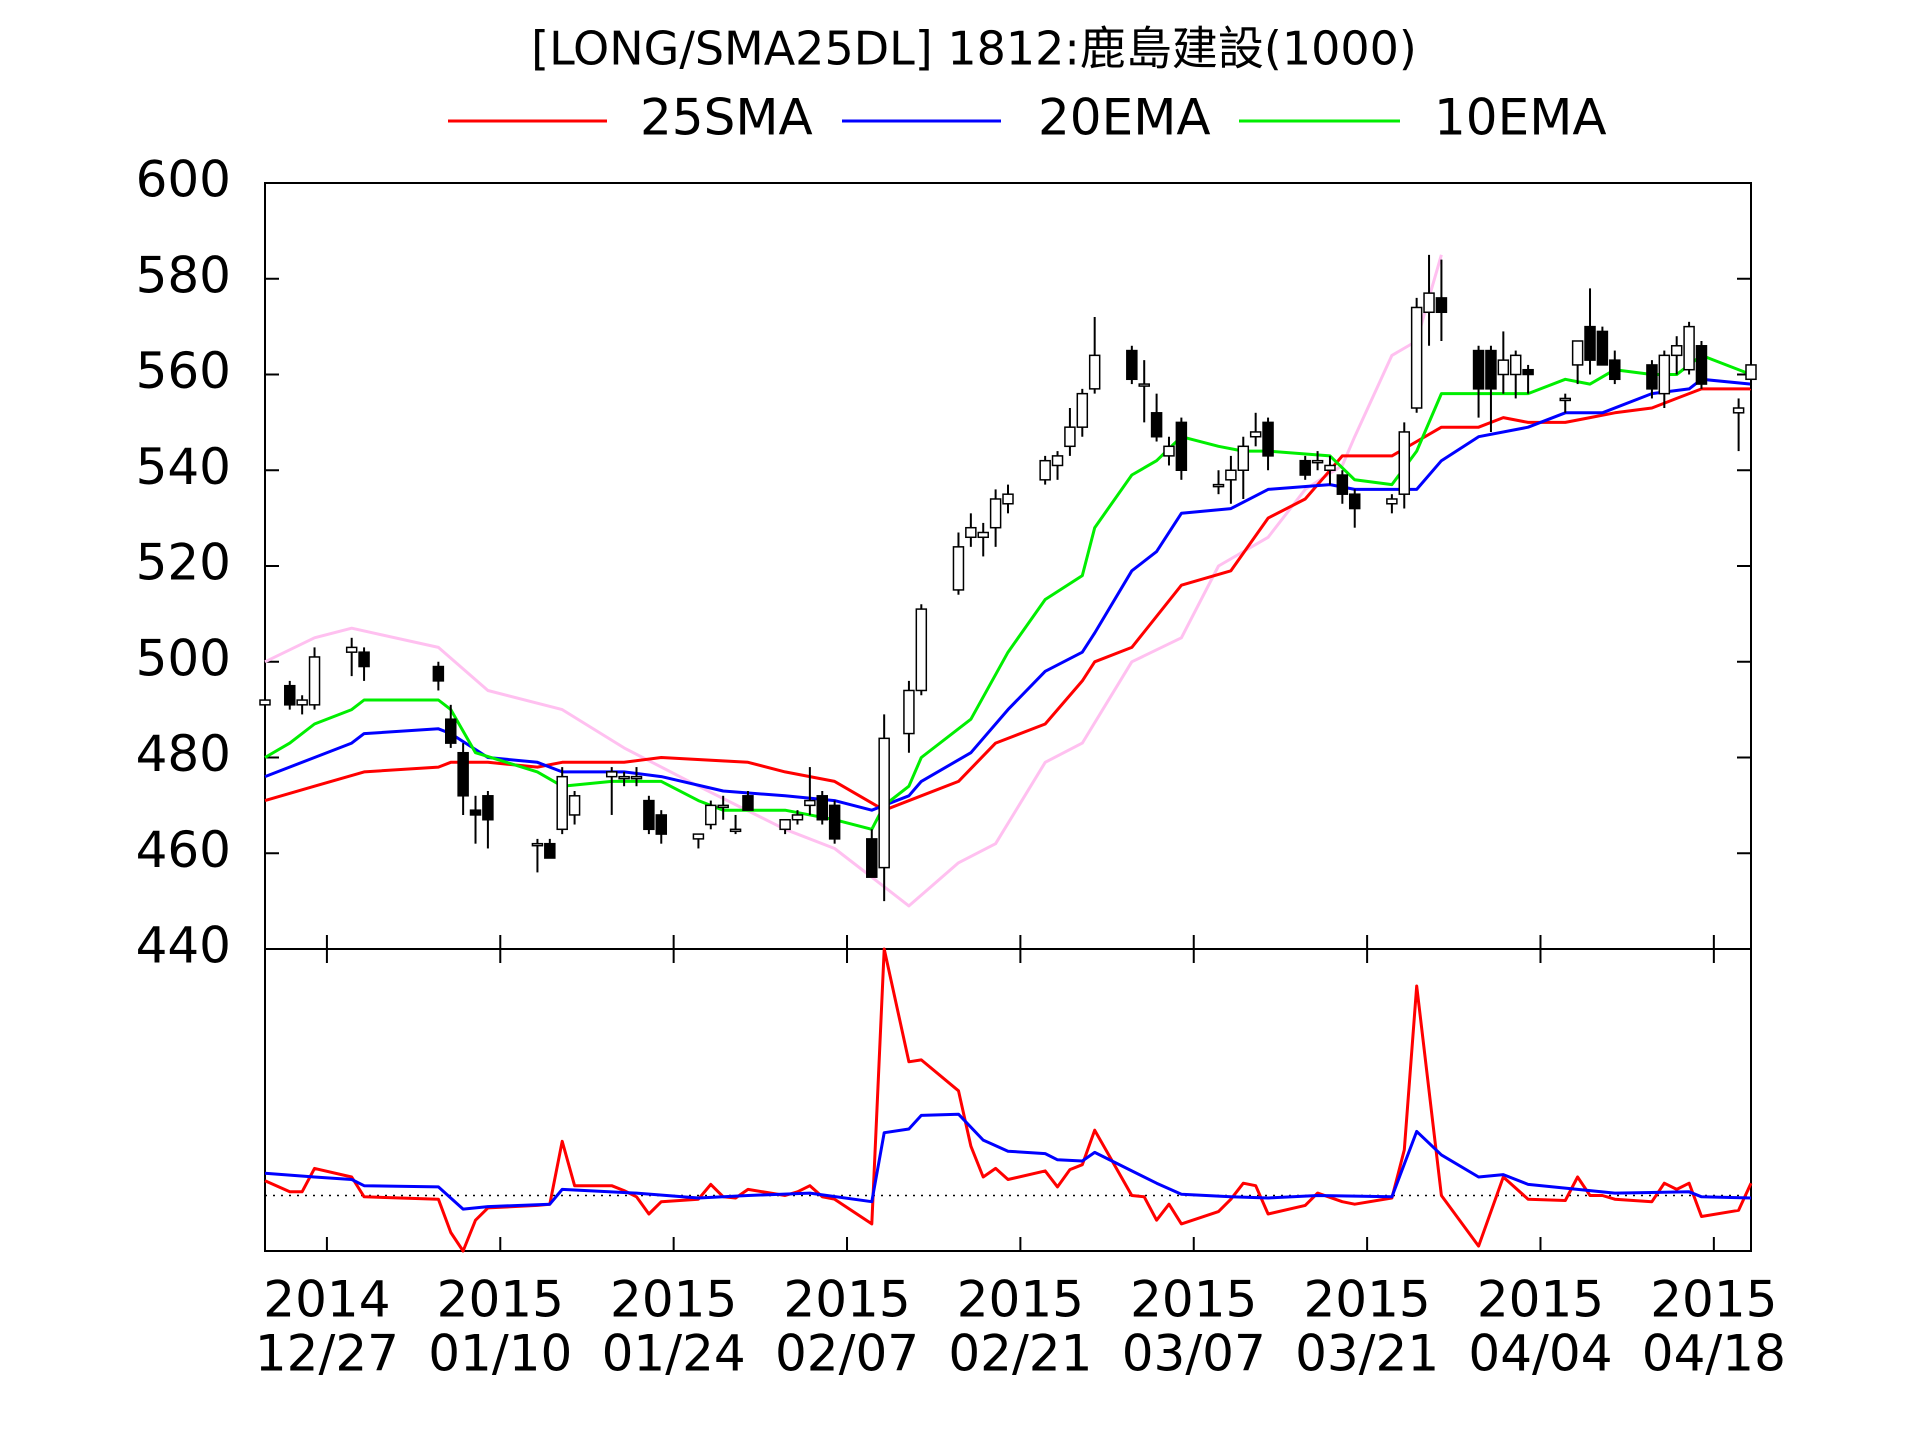 The height and width of the screenshot is (1440, 1920). Describe the element at coordinates (1124, 118) in the screenshot. I see `legend-label: 20EMA` at that location.